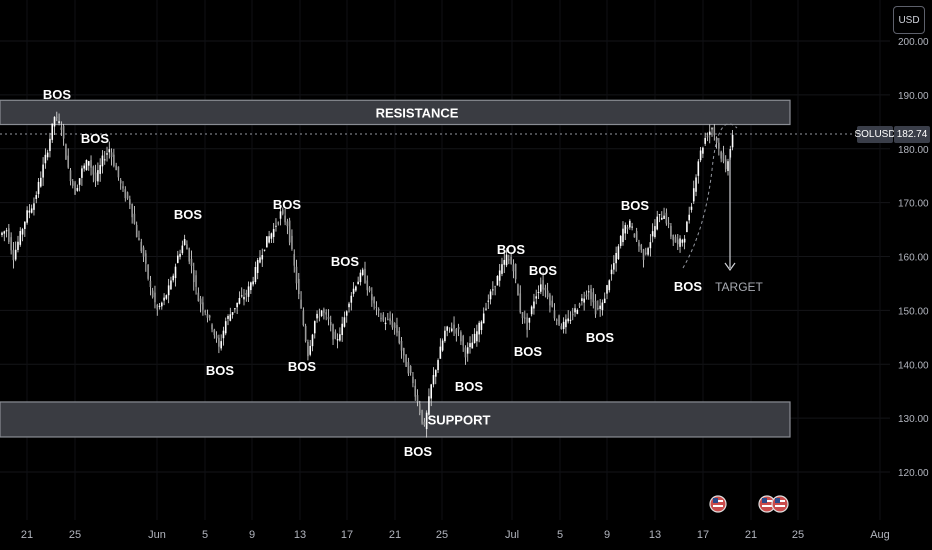 This screenshot has height=550, width=932. Describe the element at coordinates (913, 150) in the screenshot. I see `price-axis-tick: 180.00` at that location.